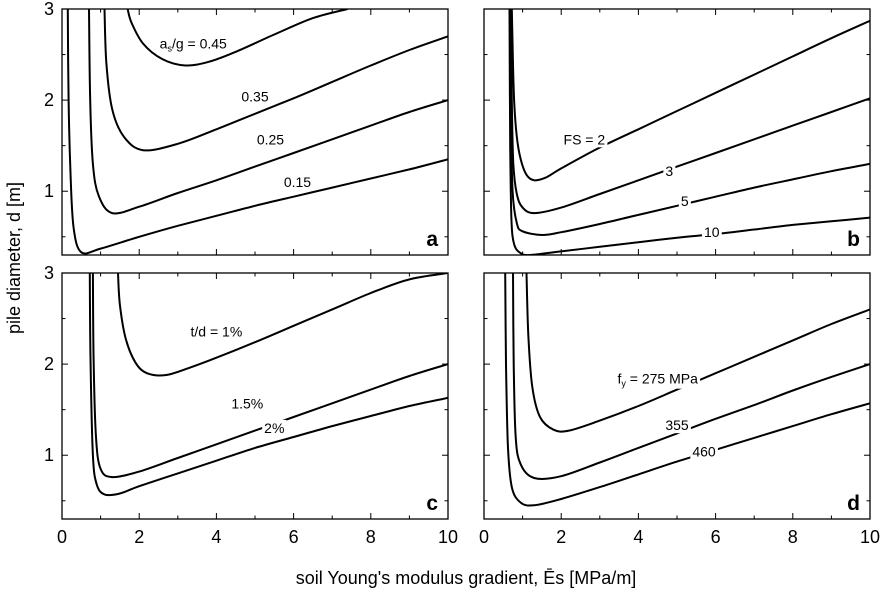  Describe the element at coordinates (484, 537) in the screenshot. I see `x-tick-label-d: 0` at that location.